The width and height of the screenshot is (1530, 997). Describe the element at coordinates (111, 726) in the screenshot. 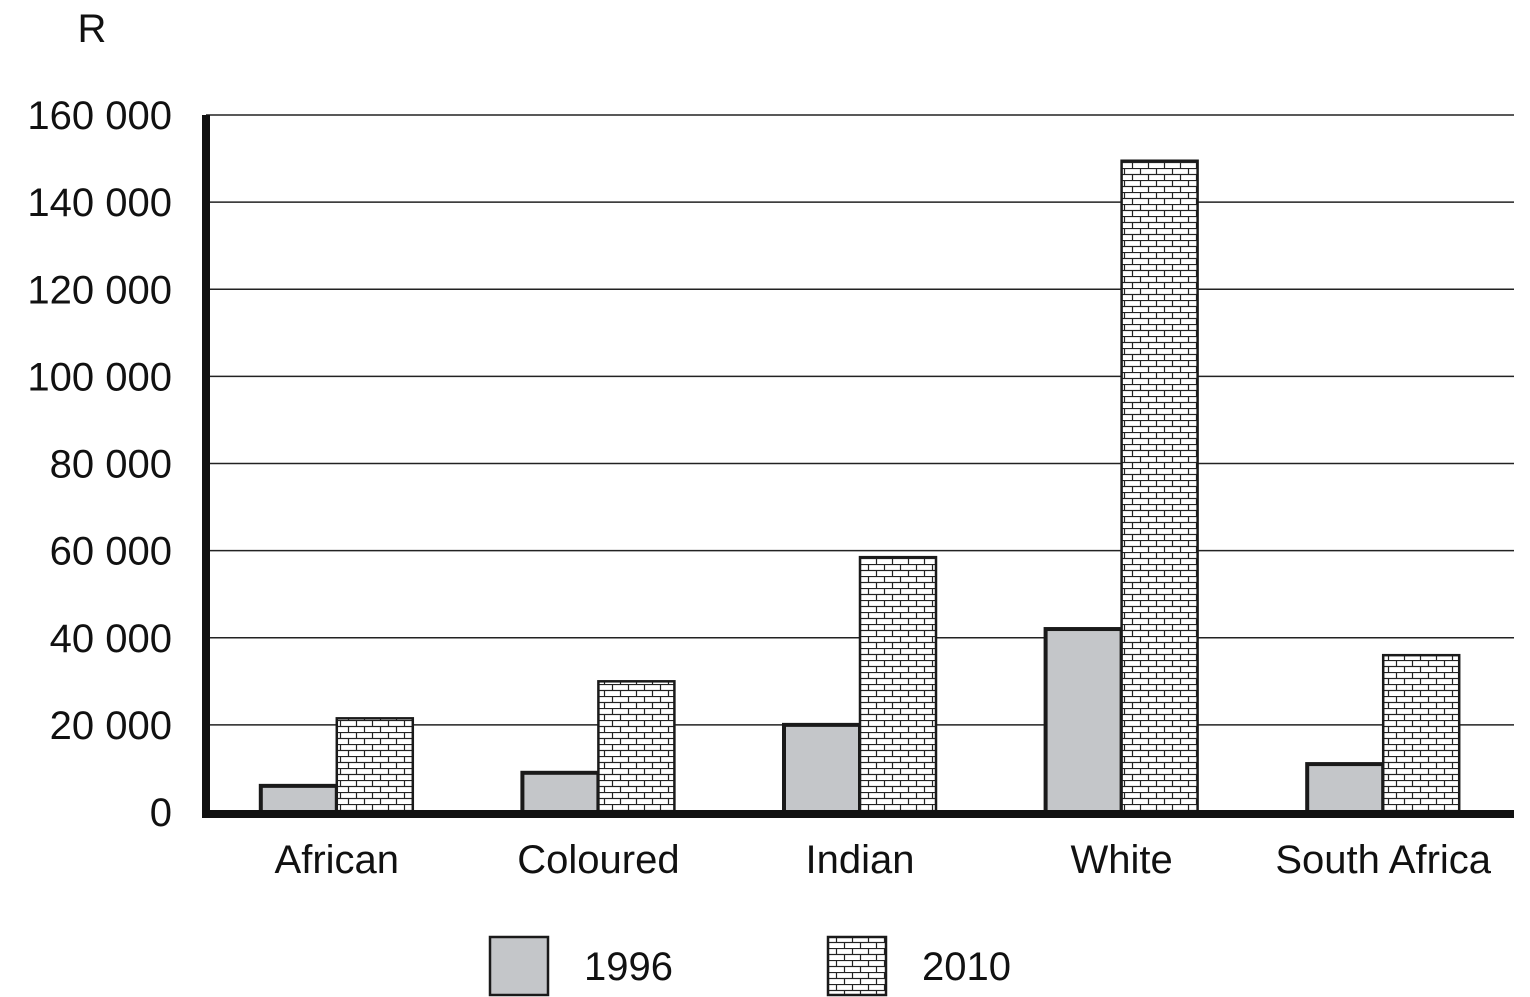

I see `y-tick-label: 20 000` at that location.